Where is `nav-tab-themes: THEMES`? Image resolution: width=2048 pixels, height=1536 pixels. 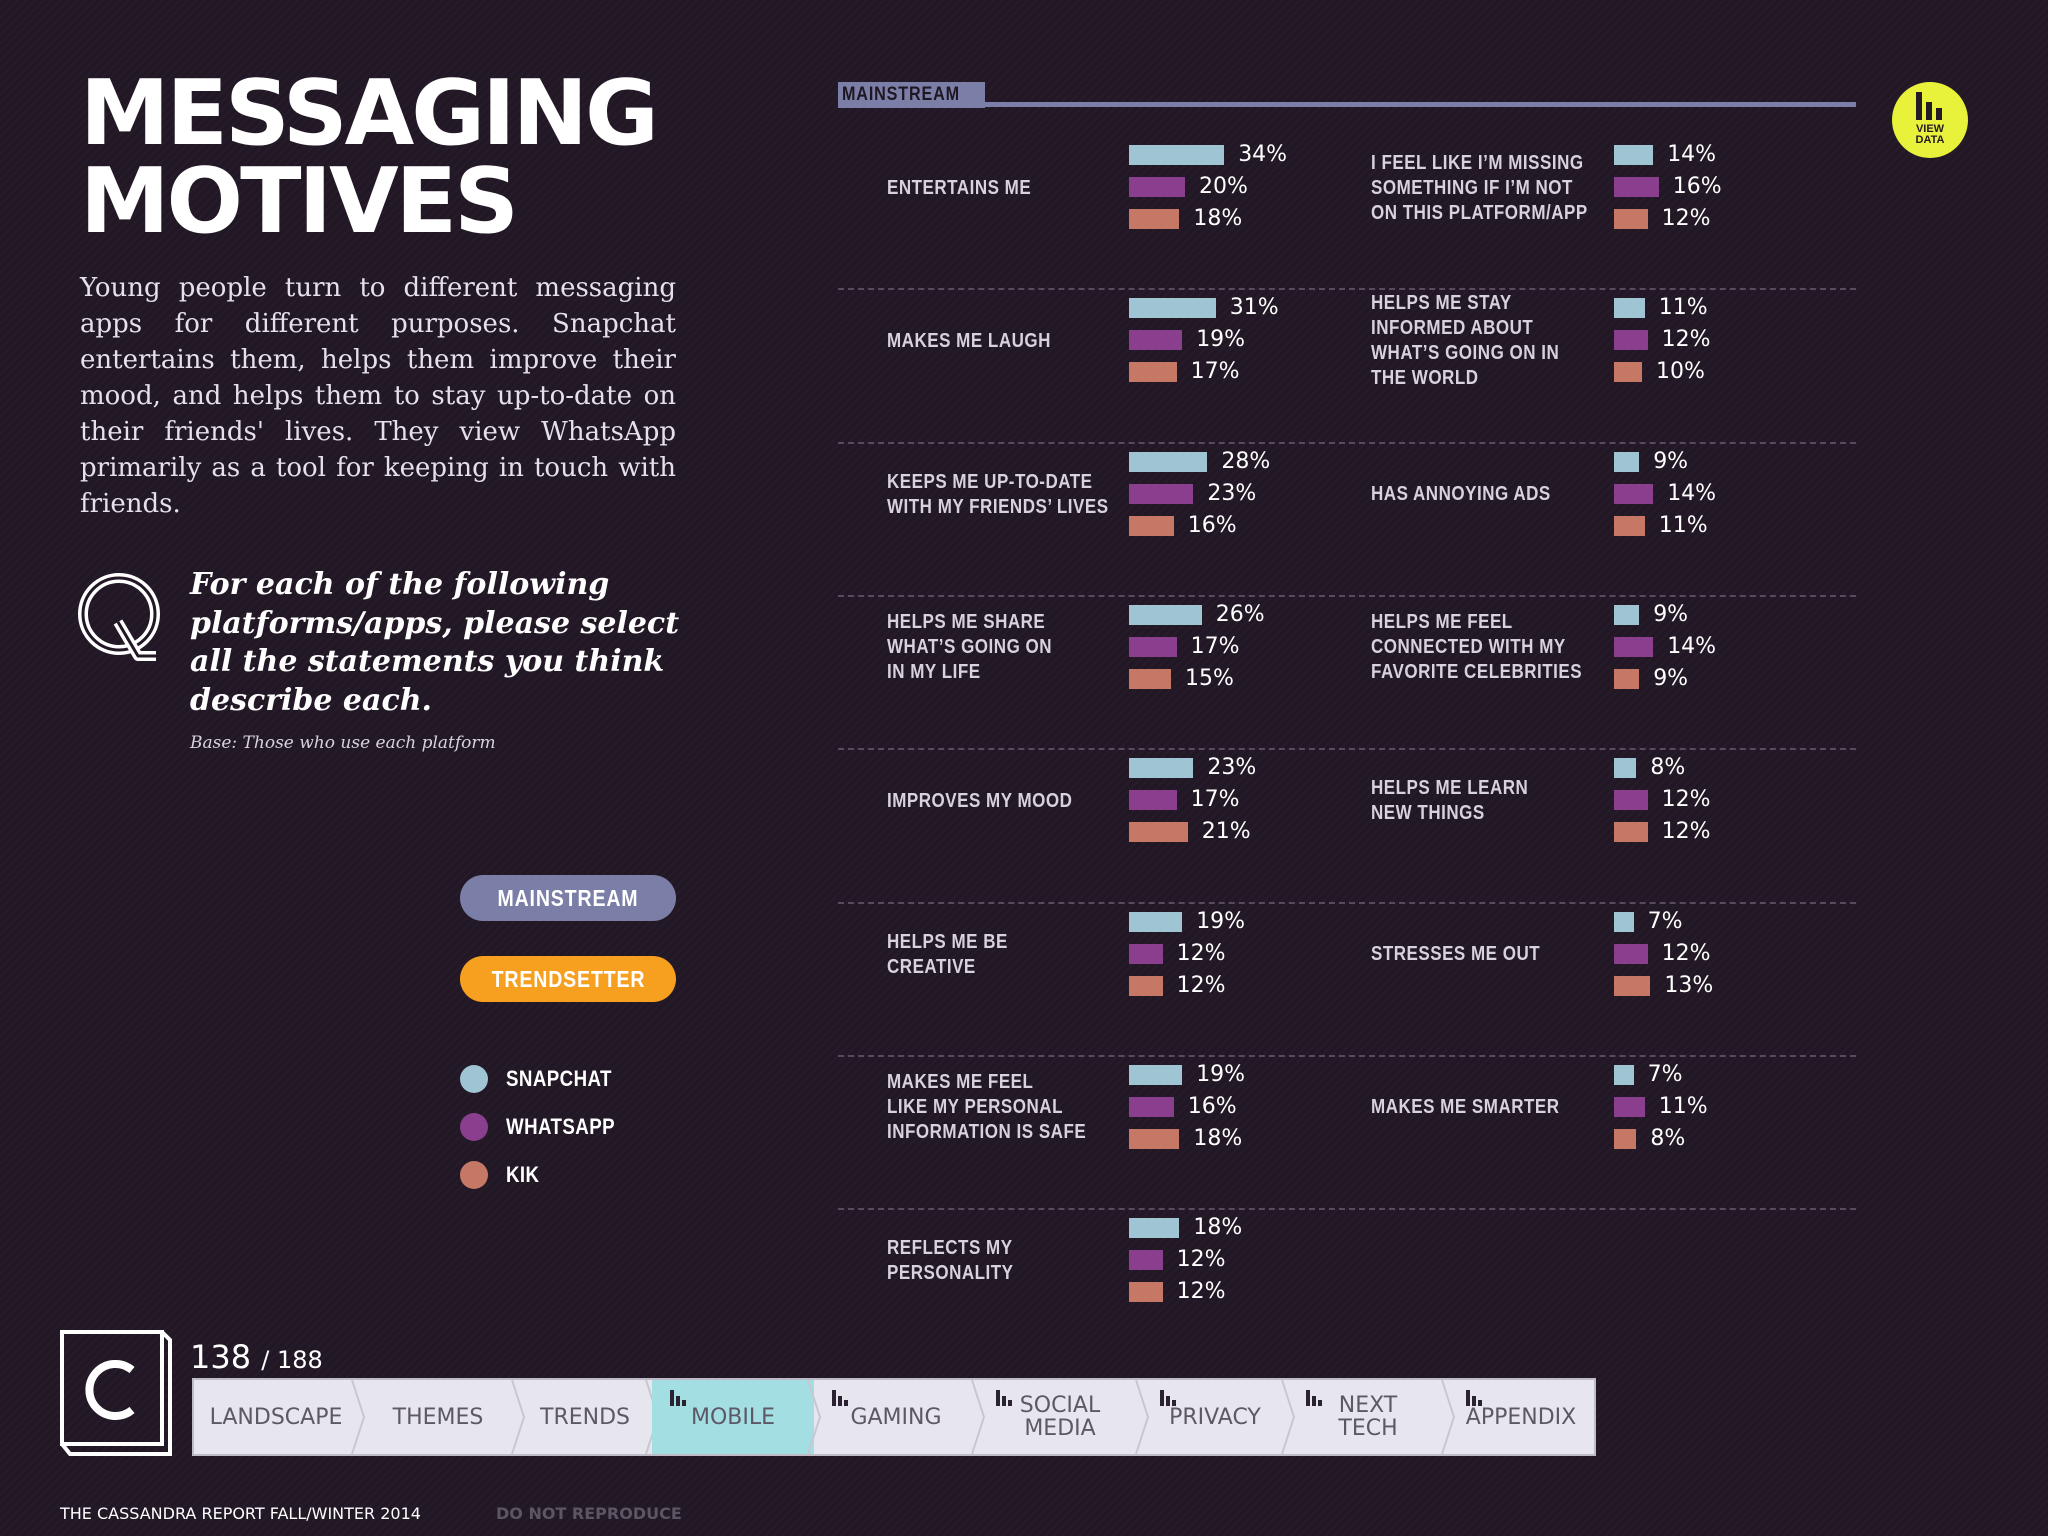 nav-tab-themes: THEMES is located at coordinates (438, 1417).